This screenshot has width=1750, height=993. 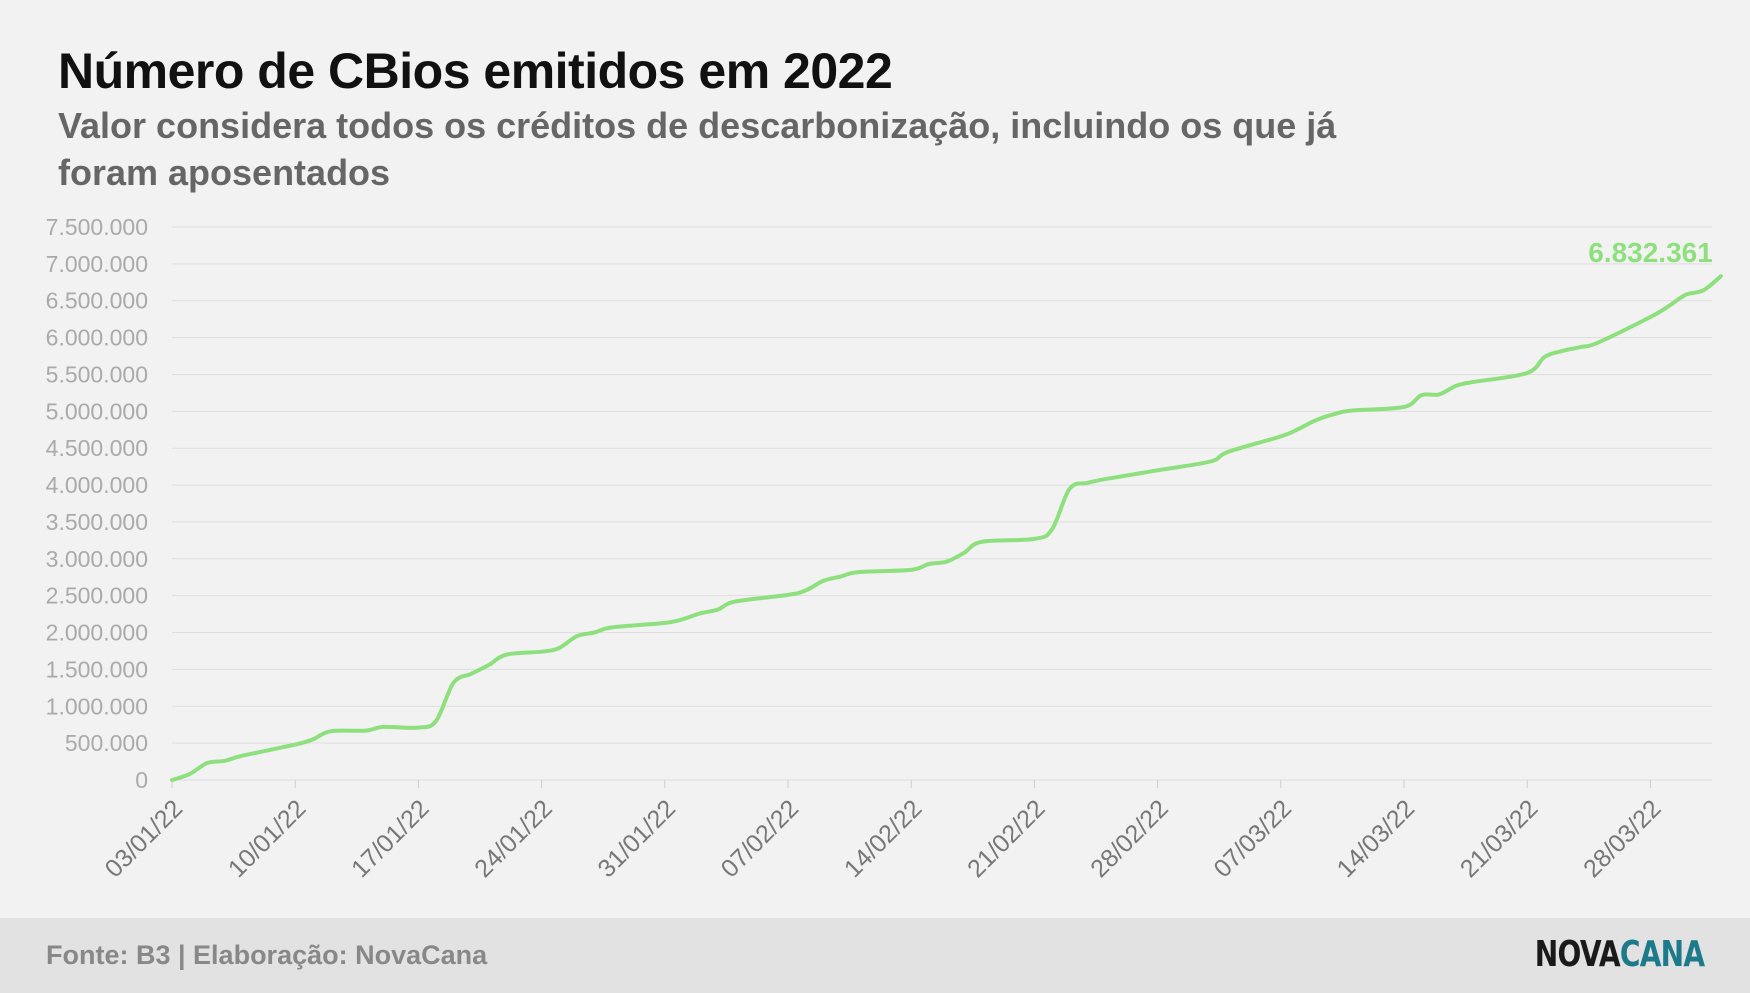 What do you see at coordinates (97, 522) in the screenshot?
I see `y-tick-label: 3.500.000` at bounding box center [97, 522].